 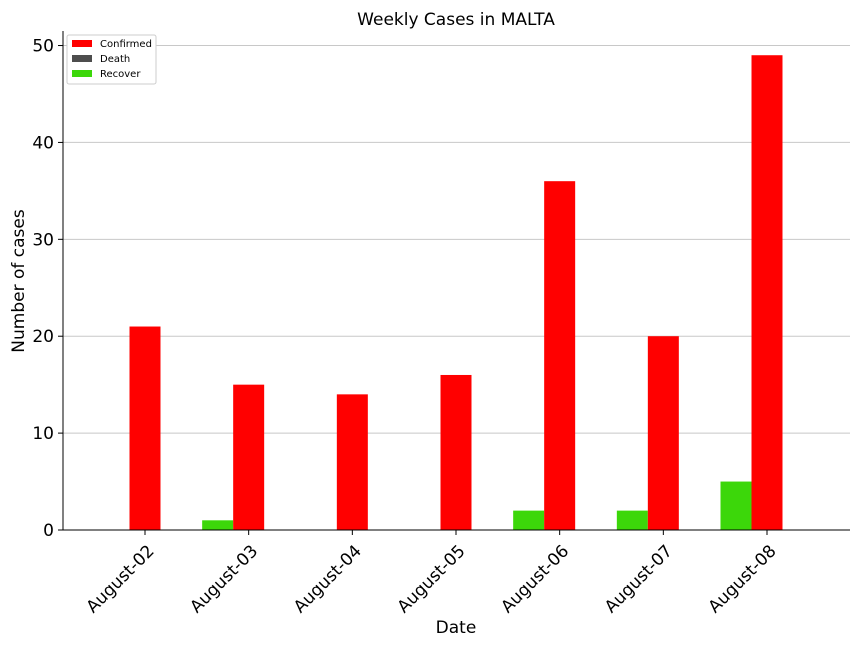 What do you see at coordinates (456, 628) in the screenshot?
I see `x-axis-label: Date` at bounding box center [456, 628].